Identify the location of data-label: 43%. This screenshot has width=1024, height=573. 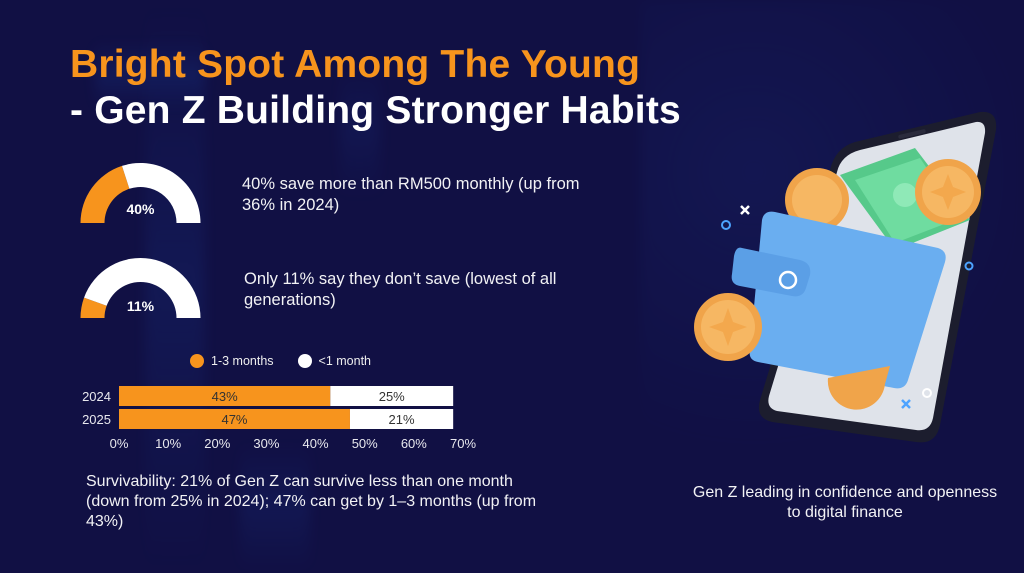
(225, 396).